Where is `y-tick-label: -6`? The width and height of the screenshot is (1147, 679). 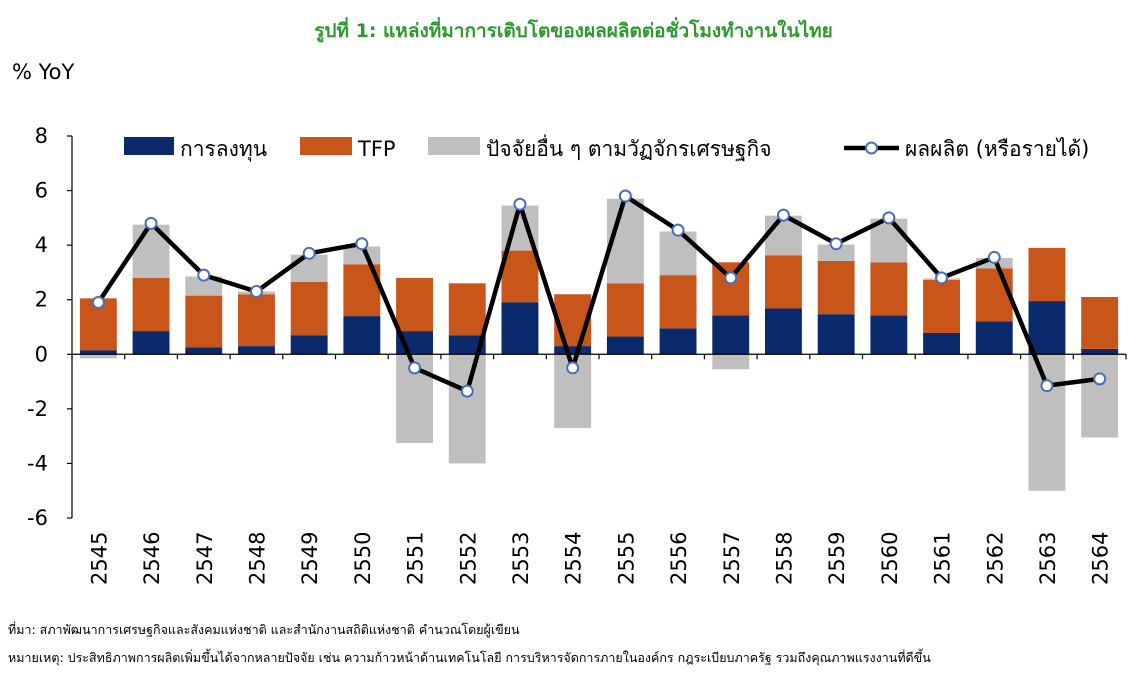
y-tick-label: -6 is located at coordinates (37, 518).